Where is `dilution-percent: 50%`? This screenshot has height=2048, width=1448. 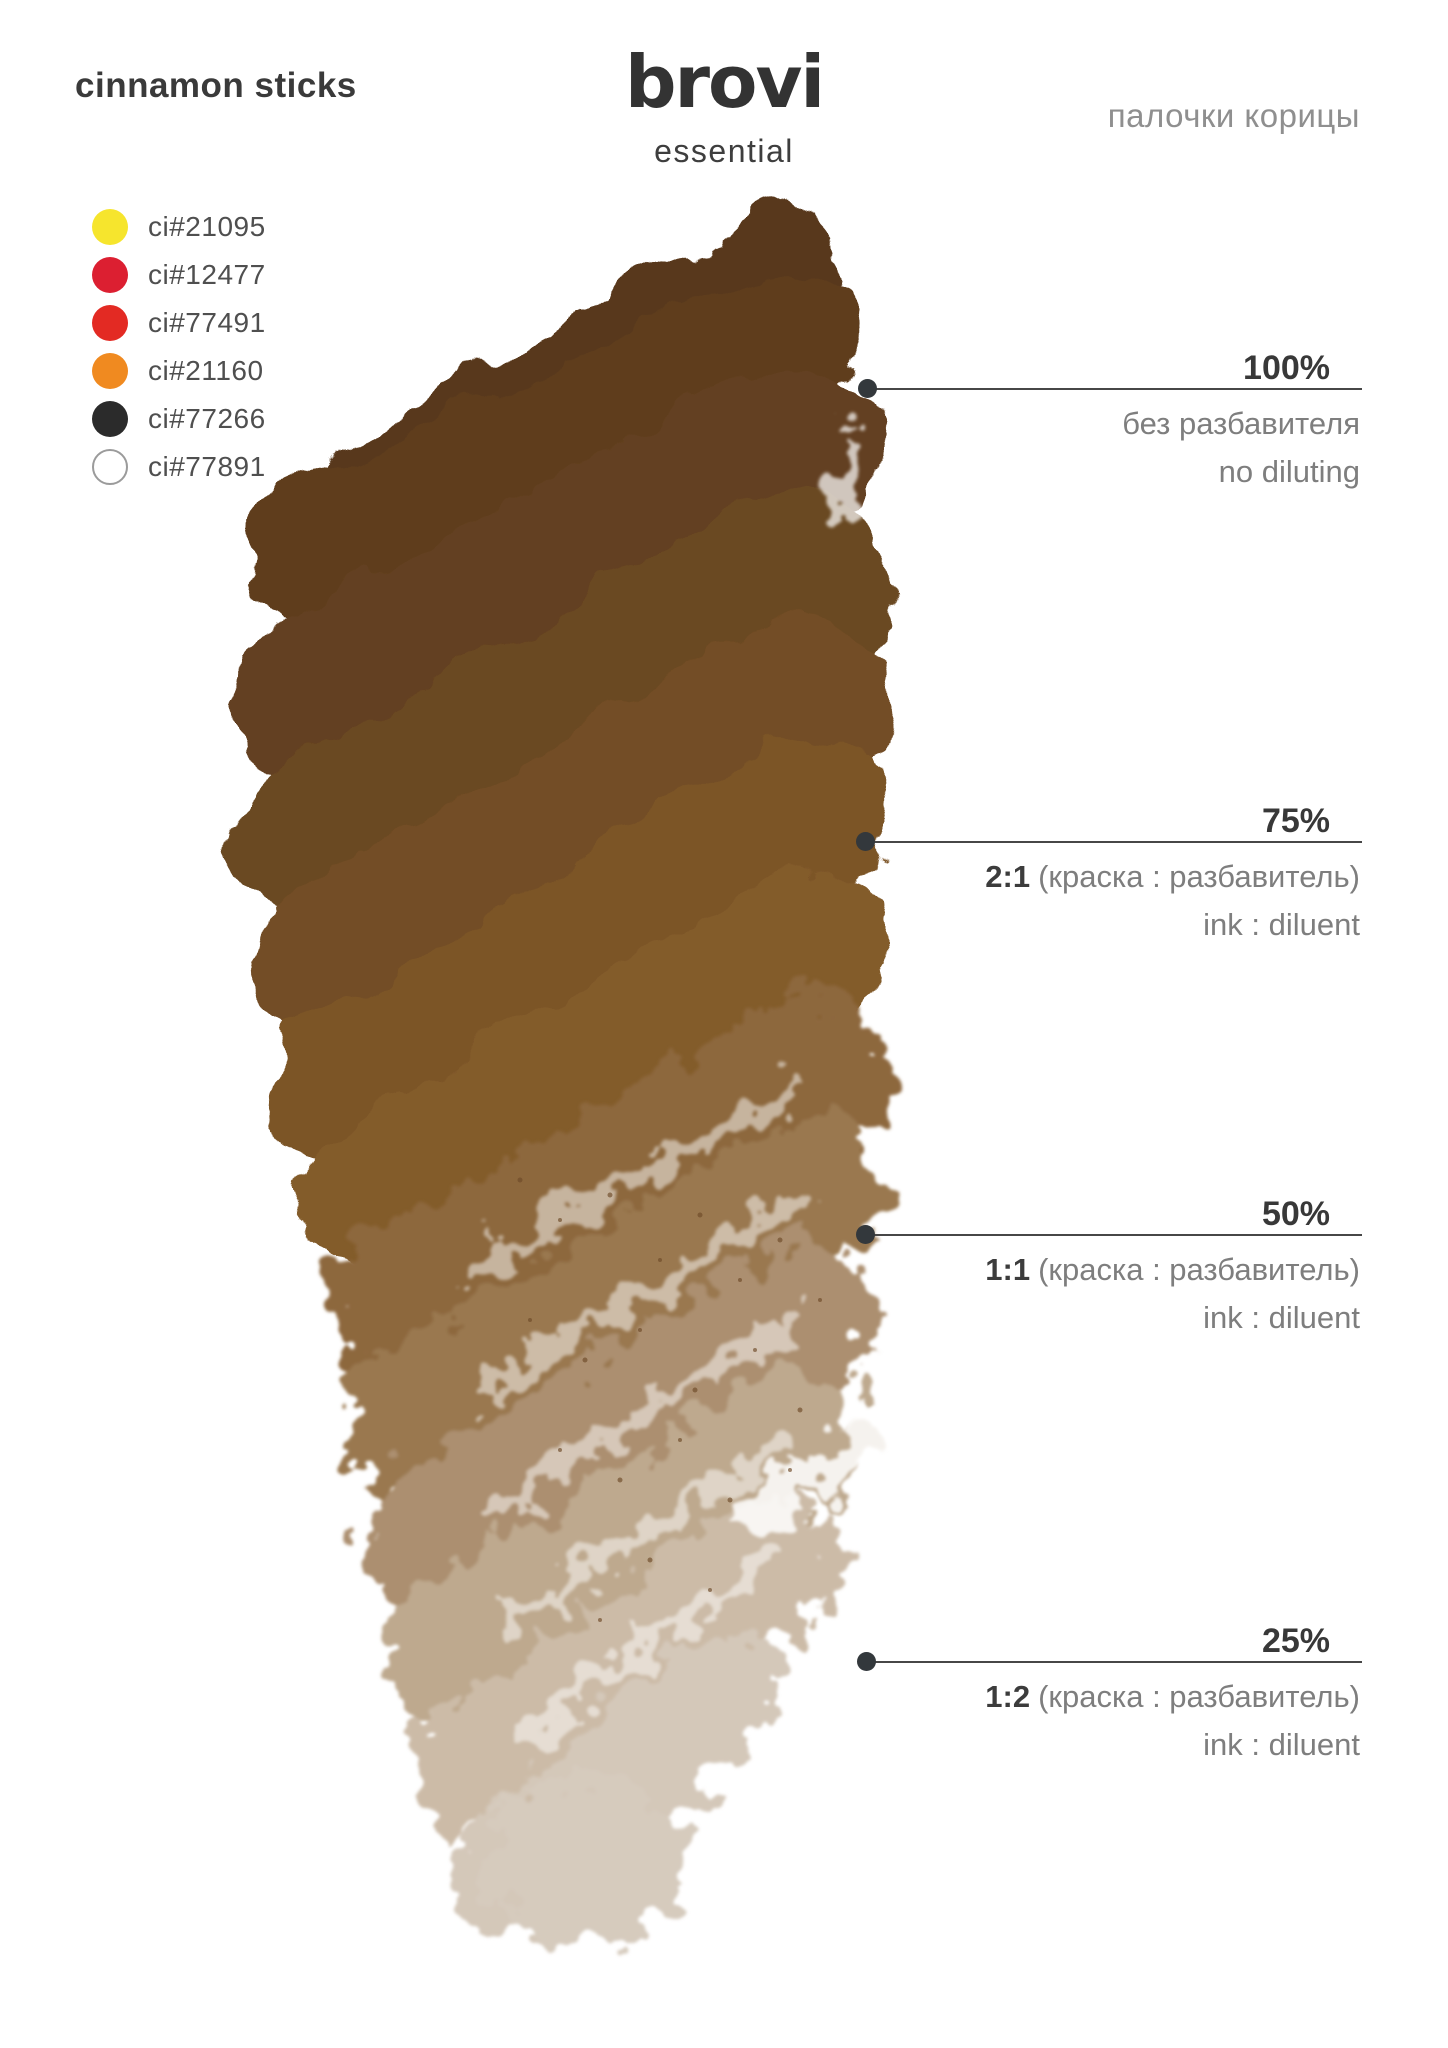
dilution-percent: 50% is located at coordinates (1295, 1214).